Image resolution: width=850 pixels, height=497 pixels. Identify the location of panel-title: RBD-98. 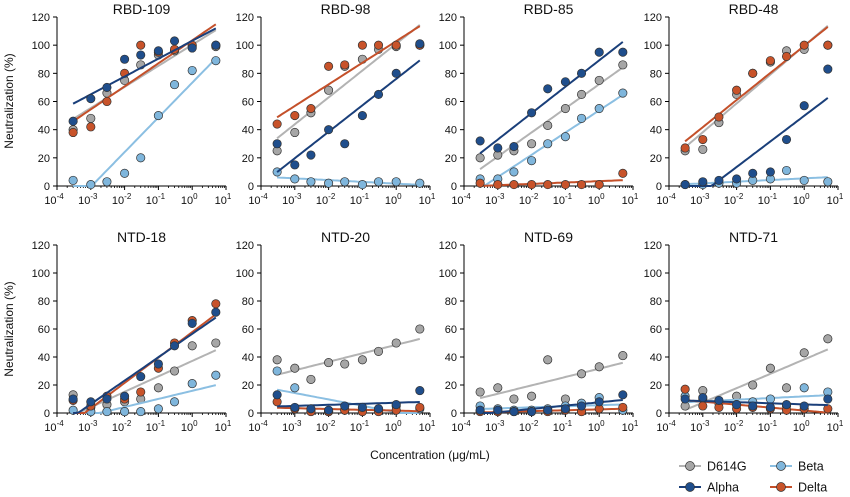
(346, 9).